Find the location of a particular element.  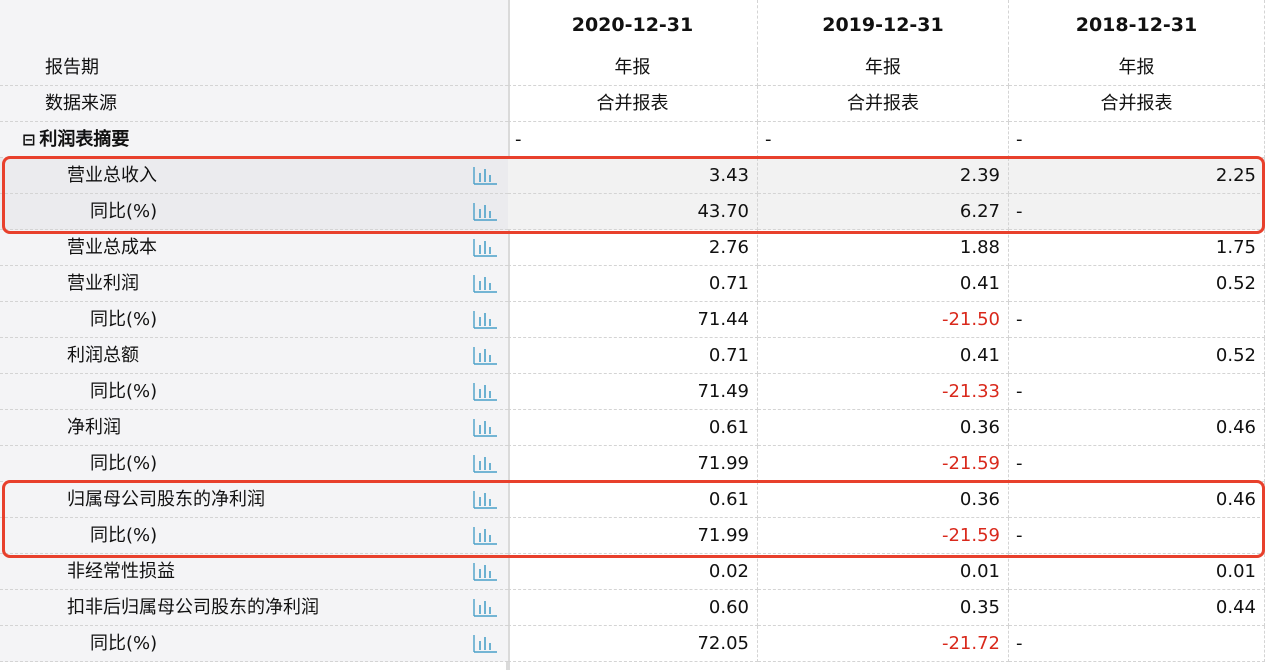

row-label: 扣非后归属母公司股东的净利润 is located at coordinates (193, 607).